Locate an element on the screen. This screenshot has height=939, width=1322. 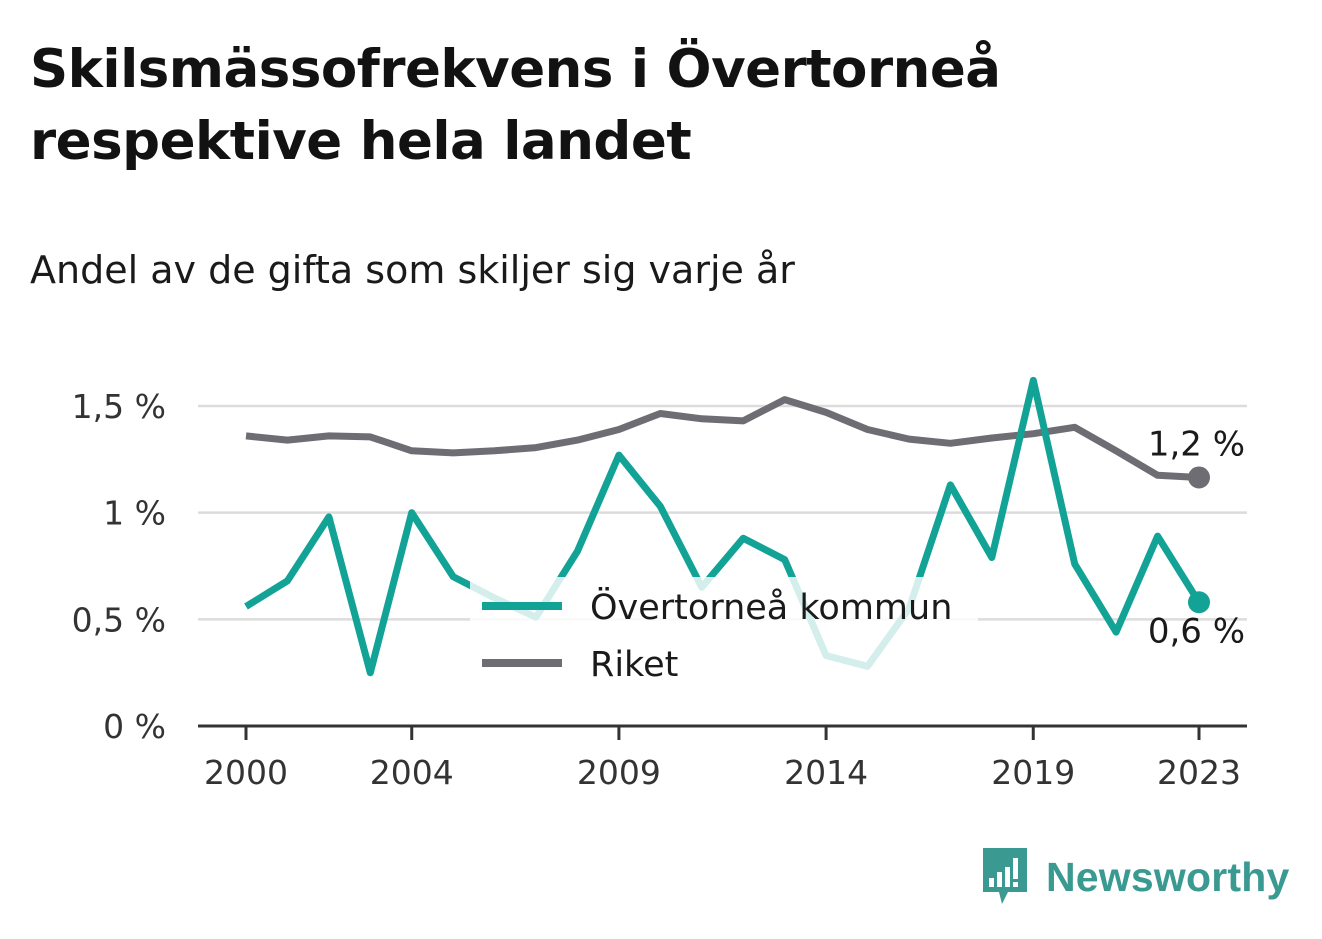
newsworthy-logo-icon is located at coordinates (1005, 876).